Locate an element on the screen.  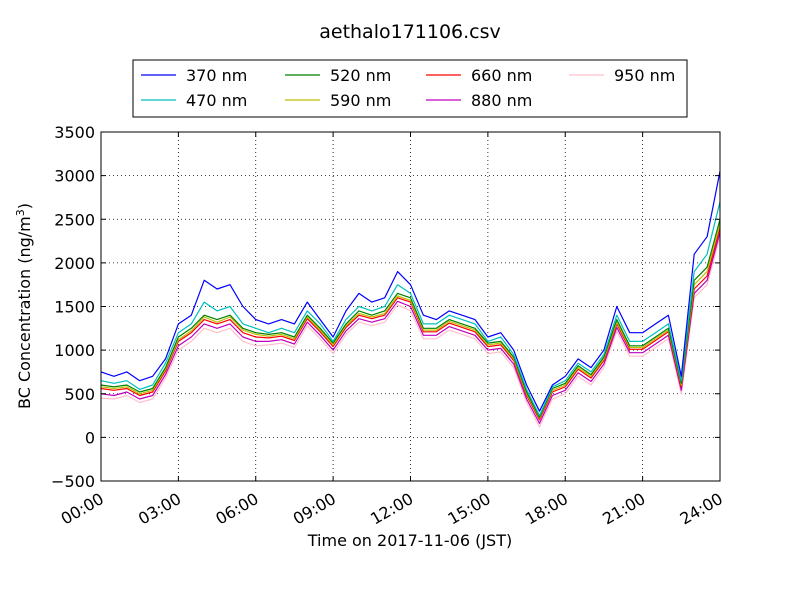
legend-item-660-nm: 660 nm is located at coordinates (479, 75).